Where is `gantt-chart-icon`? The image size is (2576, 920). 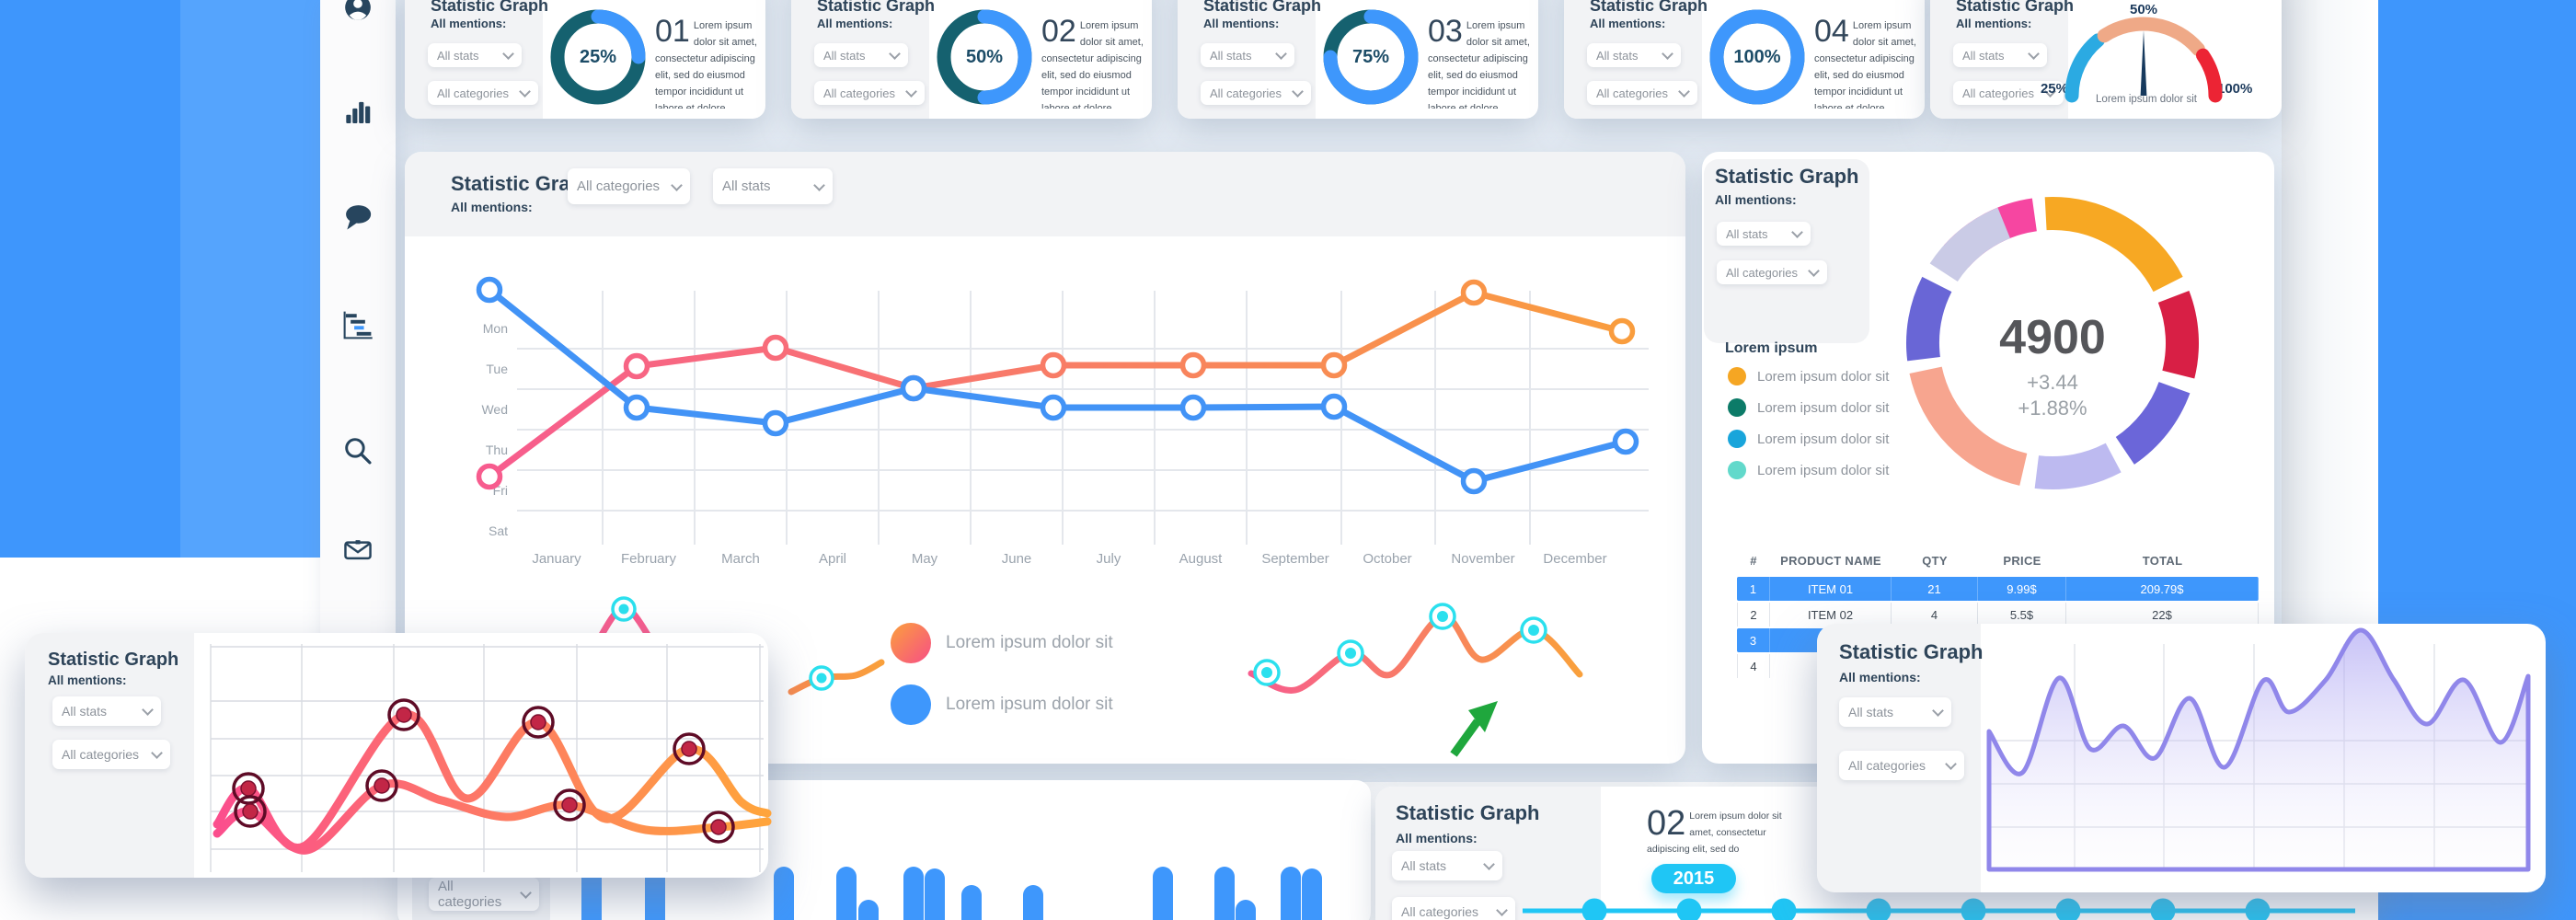 gantt-chart-icon is located at coordinates (358, 325).